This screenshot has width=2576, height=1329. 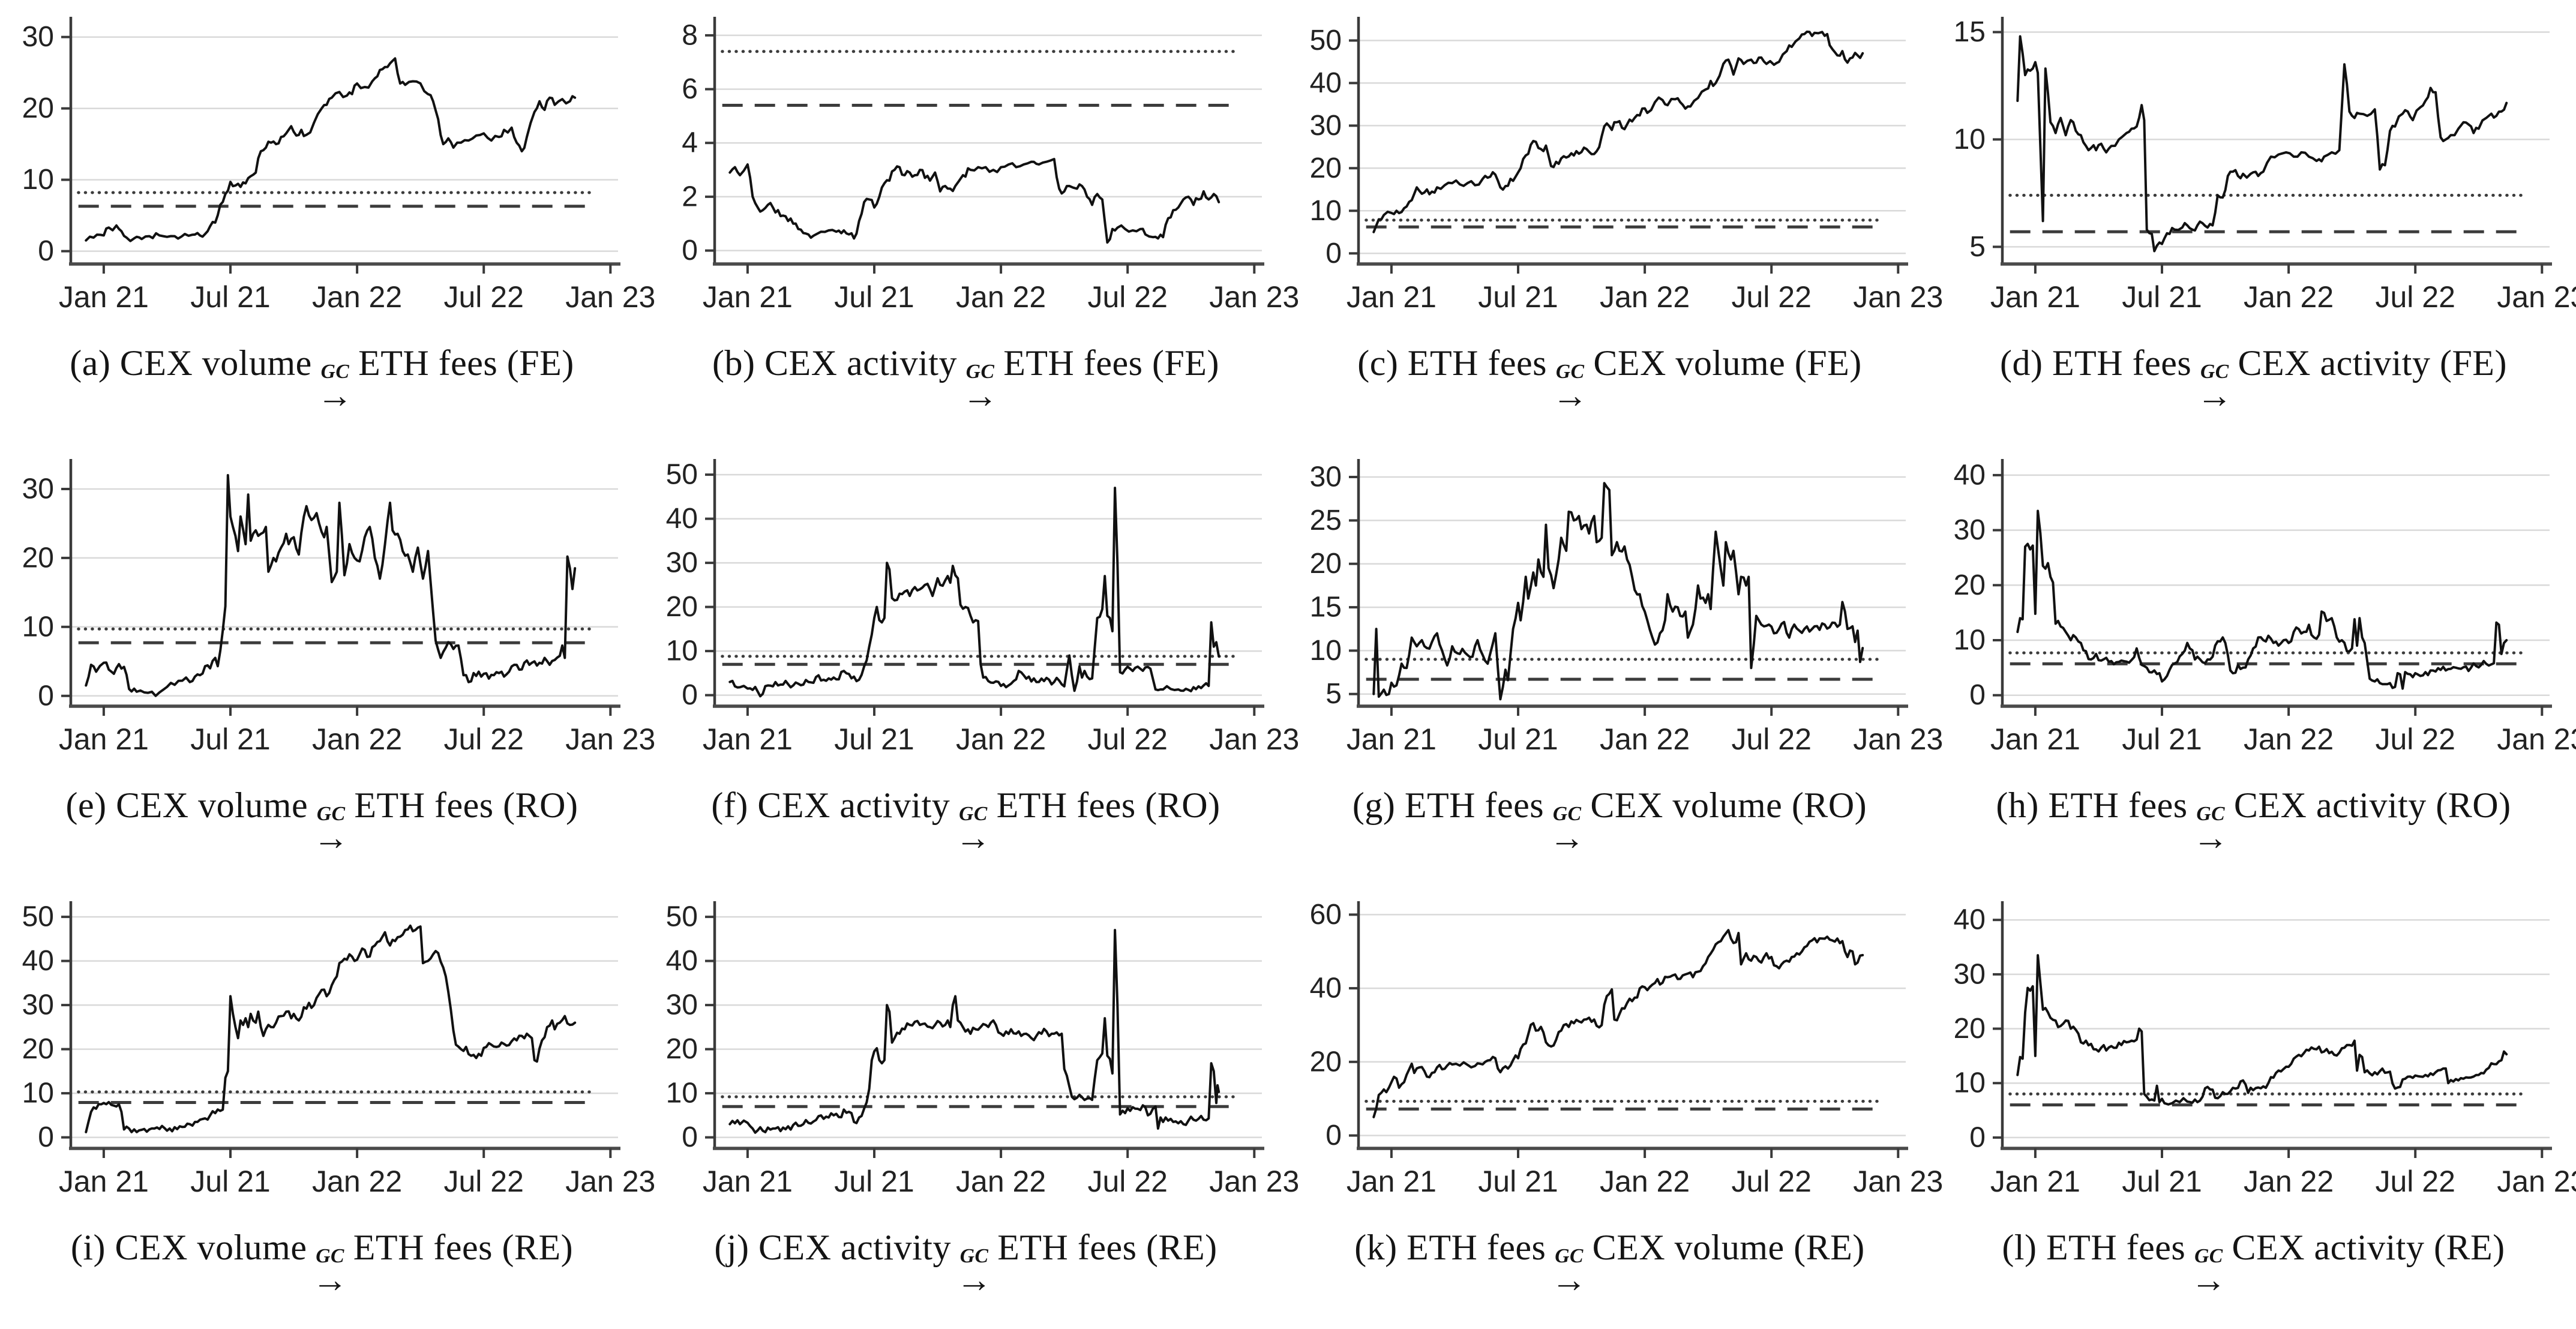 I want to click on caption-suffix: CEX volume (FE), so click(x=1727, y=363).